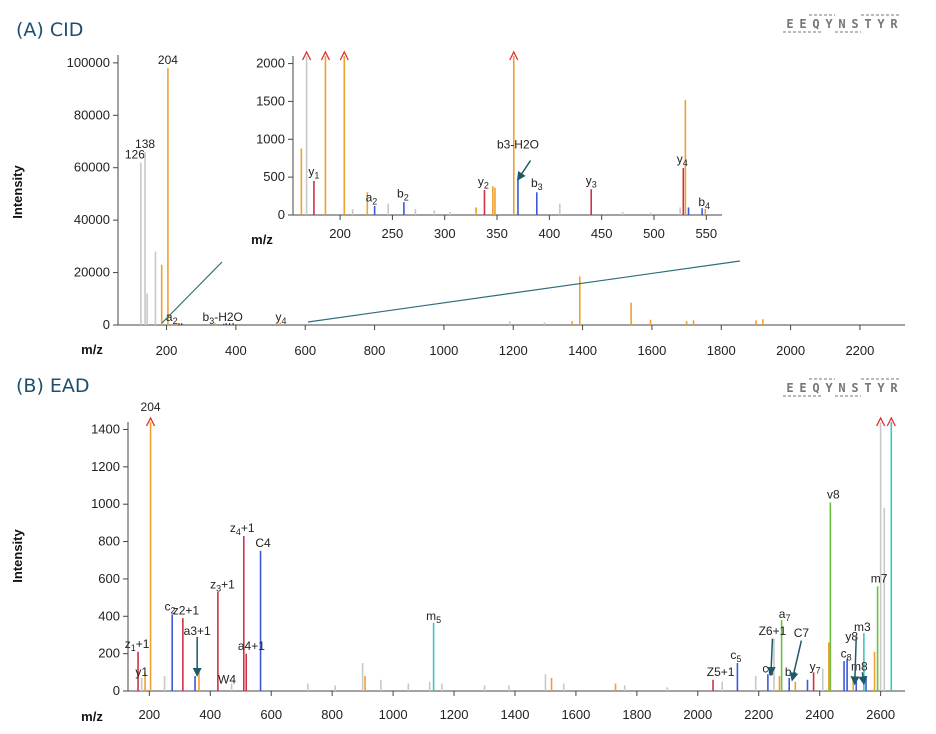 Image resolution: width=936 pixels, height=734 pixels. I want to click on cid-fragment-label: a2, so click(172, 318).